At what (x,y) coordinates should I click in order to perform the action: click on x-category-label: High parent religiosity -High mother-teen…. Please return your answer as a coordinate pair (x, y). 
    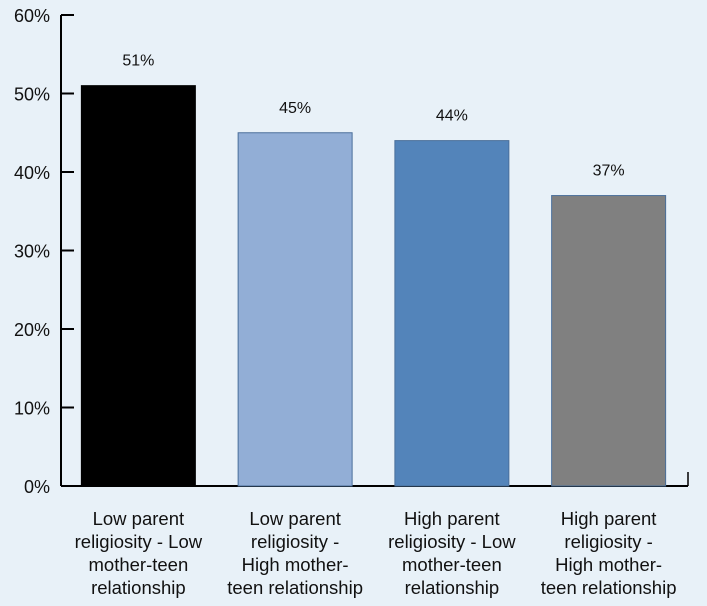
    Looking at the image, I should click on (609, 553).